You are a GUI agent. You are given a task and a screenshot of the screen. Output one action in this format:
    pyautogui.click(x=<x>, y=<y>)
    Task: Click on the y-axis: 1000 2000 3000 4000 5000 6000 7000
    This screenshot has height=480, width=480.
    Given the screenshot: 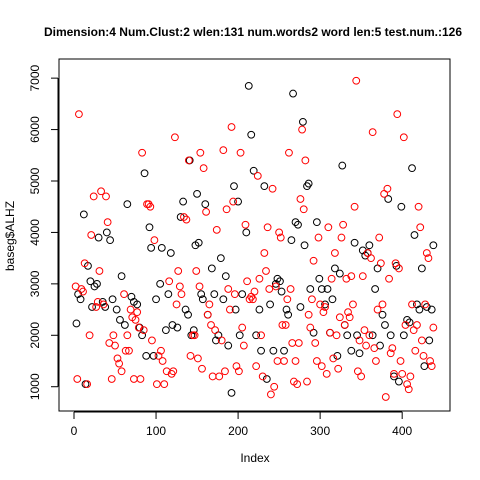 What is the action you would take?
    pyautogui.click(x=43, y=232)
    